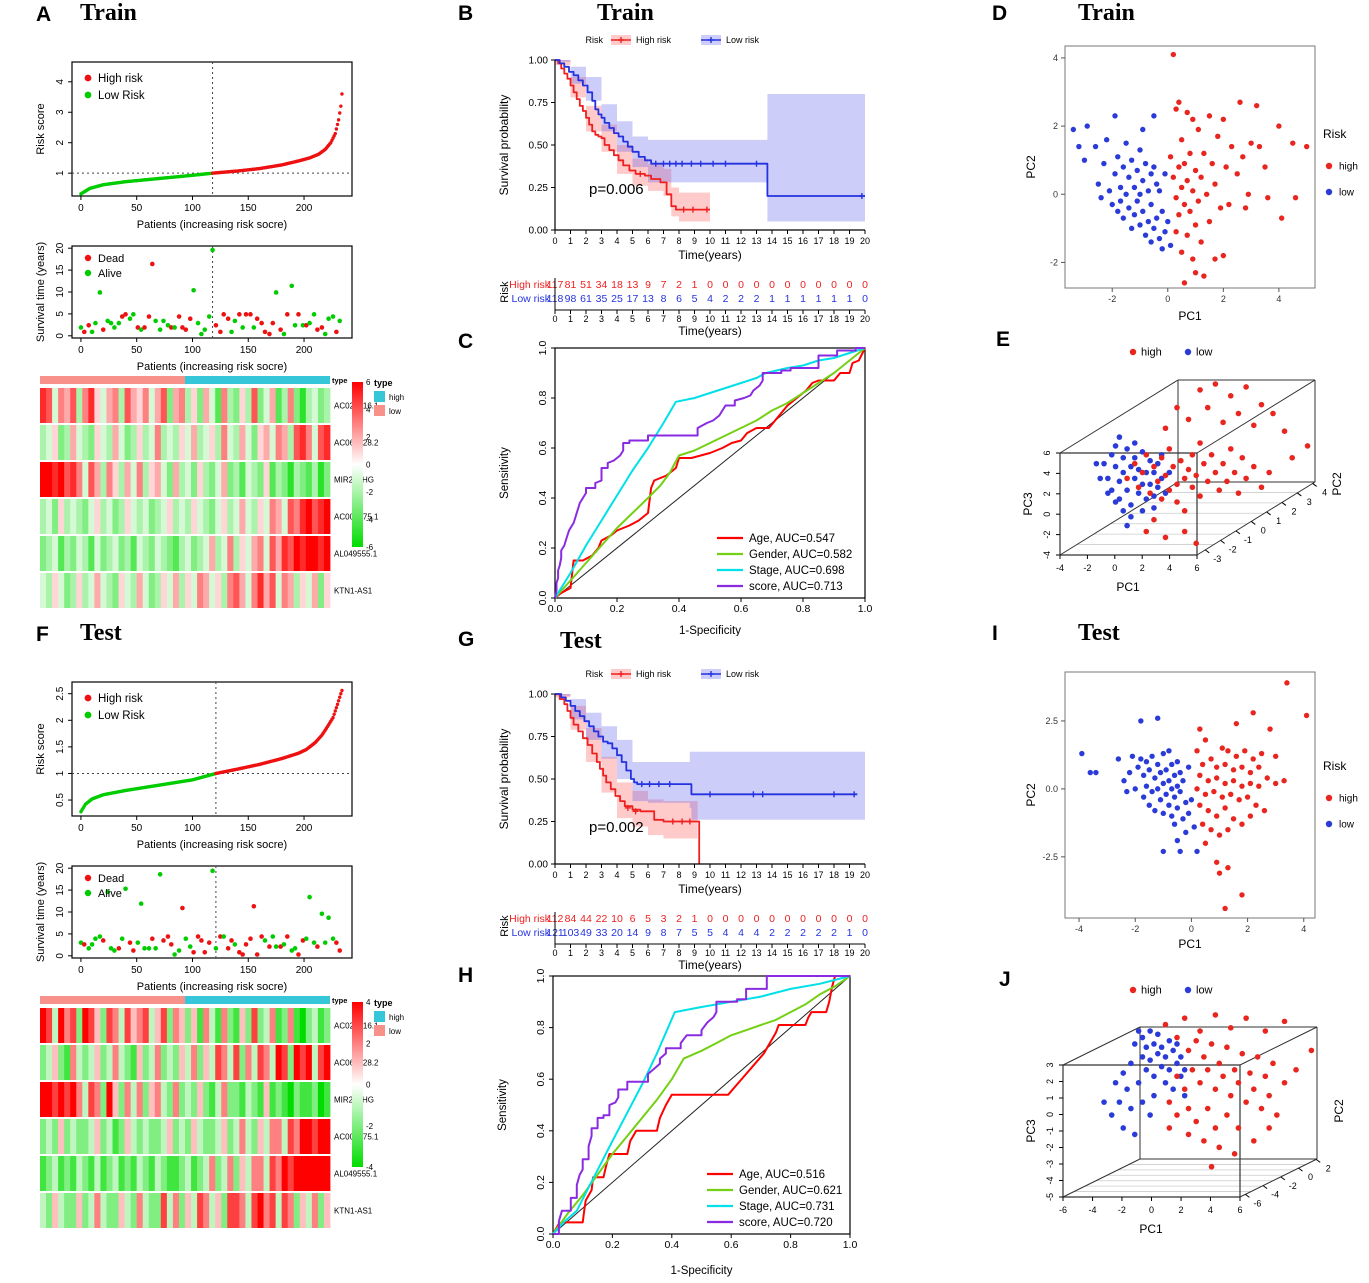 The height and width of the screenshot is (1283, 1369). What do you see at coordinates (800, 555) in the screenshot?
I see `svg-text: Gender, AUC=0.582` at bounding box center [800, 555].